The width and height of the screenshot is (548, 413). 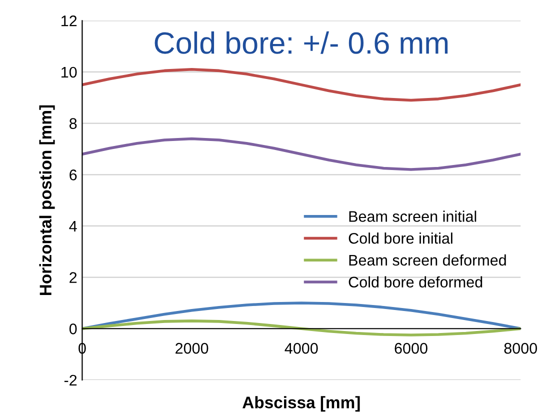 What do you see at coordinates (301, 348) in the screenshot?
I see `x-tick-label: 4000` at bounding box center [301, 348].